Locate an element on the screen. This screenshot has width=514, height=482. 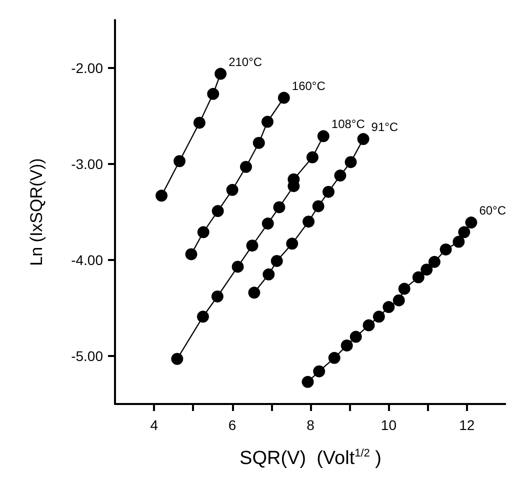
y-tick-label: -3.00 is located at coordinates (87, 164).